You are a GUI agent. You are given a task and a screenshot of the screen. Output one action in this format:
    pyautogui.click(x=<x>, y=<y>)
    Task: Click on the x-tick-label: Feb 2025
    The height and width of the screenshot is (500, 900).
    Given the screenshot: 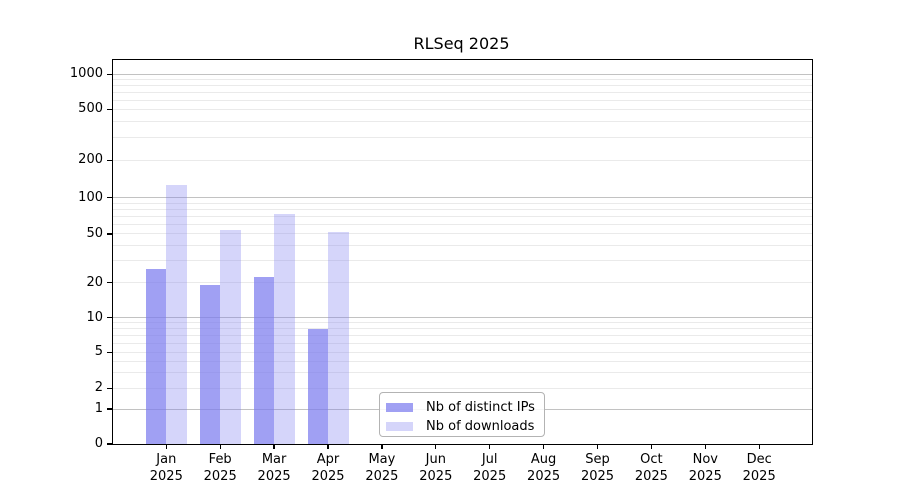 What is the action you would take?
    pyautogui.click(x=220, y=468)
    